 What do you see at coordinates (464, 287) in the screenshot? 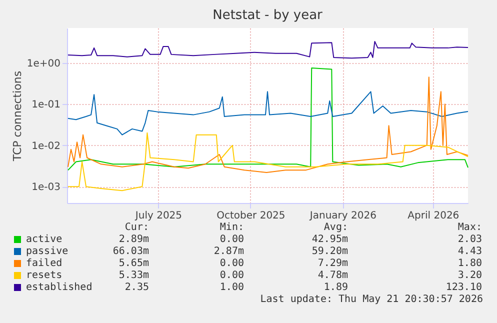
I see `text: 123.10` at bounding box center [464, 287].